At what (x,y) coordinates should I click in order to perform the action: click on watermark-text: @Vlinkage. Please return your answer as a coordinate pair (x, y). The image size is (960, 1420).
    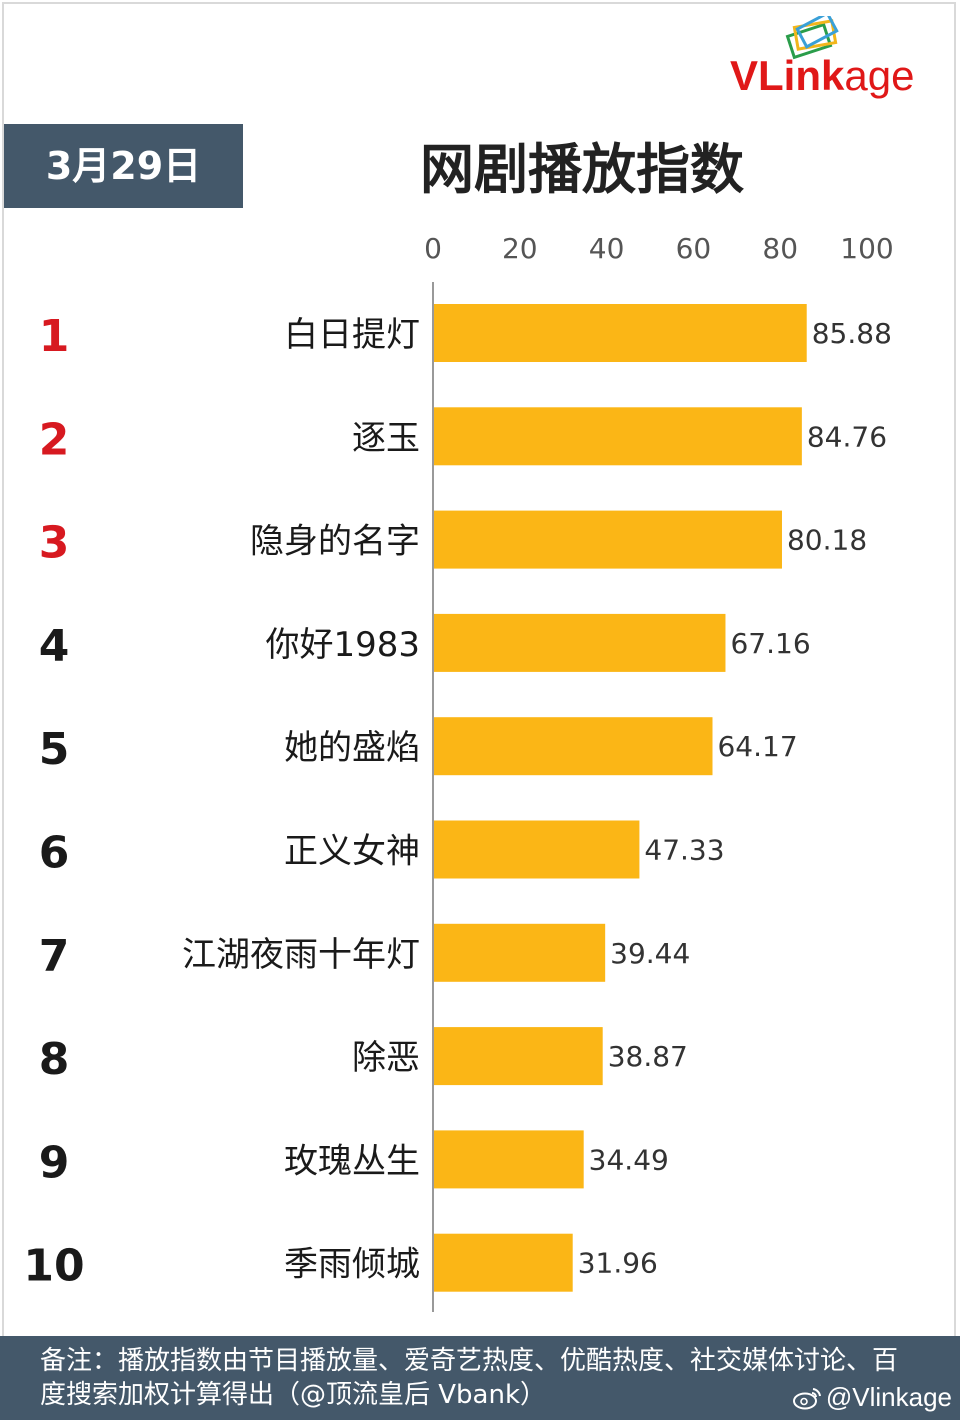
    Looking at the image, I should click on (888, 1397).